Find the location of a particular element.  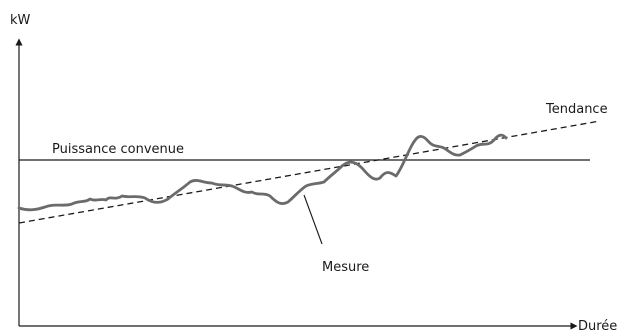

measure-label: Mesure is located at coordinates (345, 267).